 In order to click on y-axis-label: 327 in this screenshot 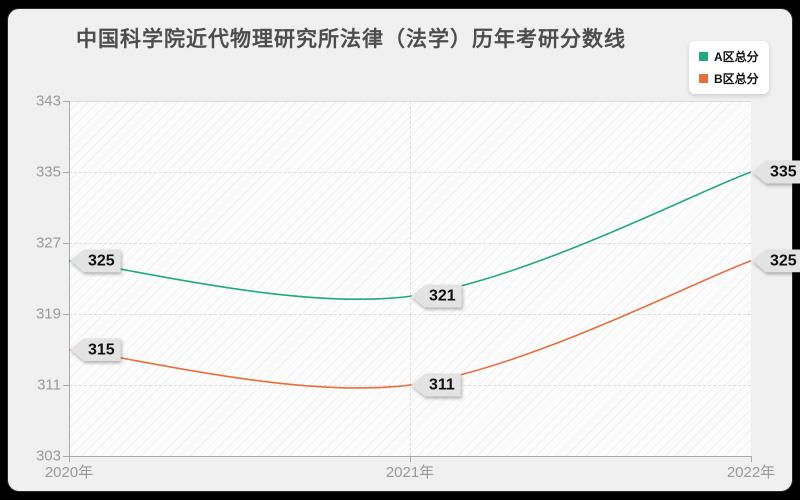, I will do `click(48, 243)`.